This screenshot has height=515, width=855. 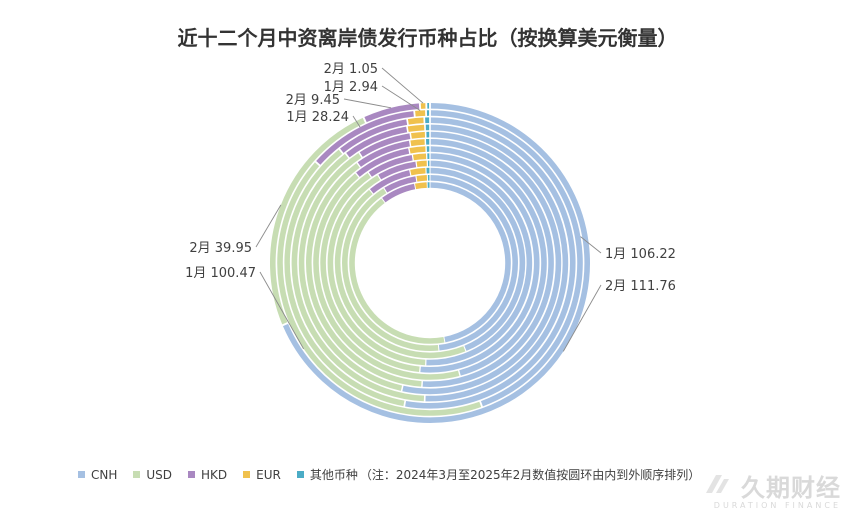 I want to click on ring-12-usd-arc, so click(x=318, y=221).